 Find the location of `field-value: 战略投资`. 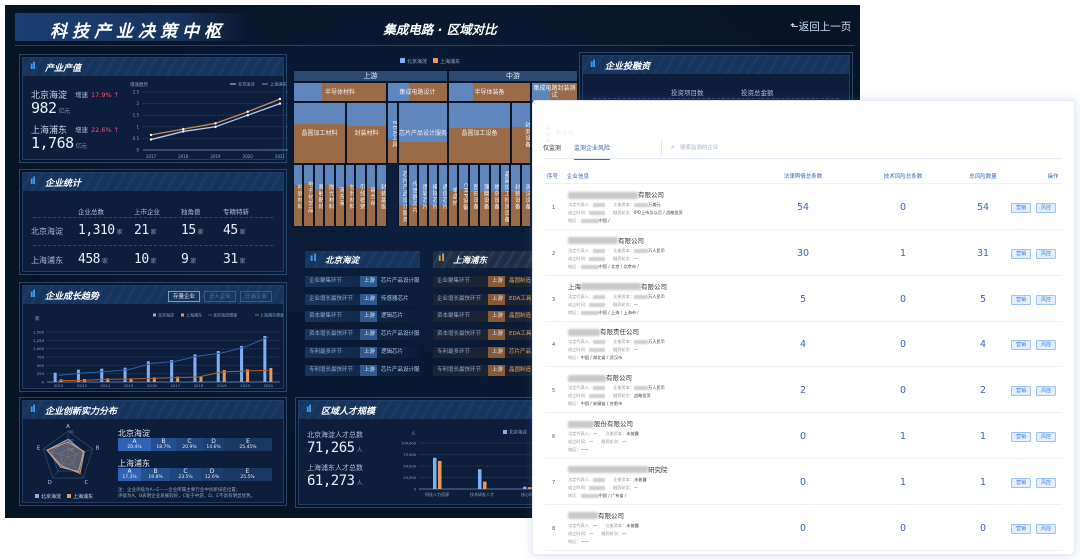

field-value: 战略投资 is located at coordinates (642, 396).